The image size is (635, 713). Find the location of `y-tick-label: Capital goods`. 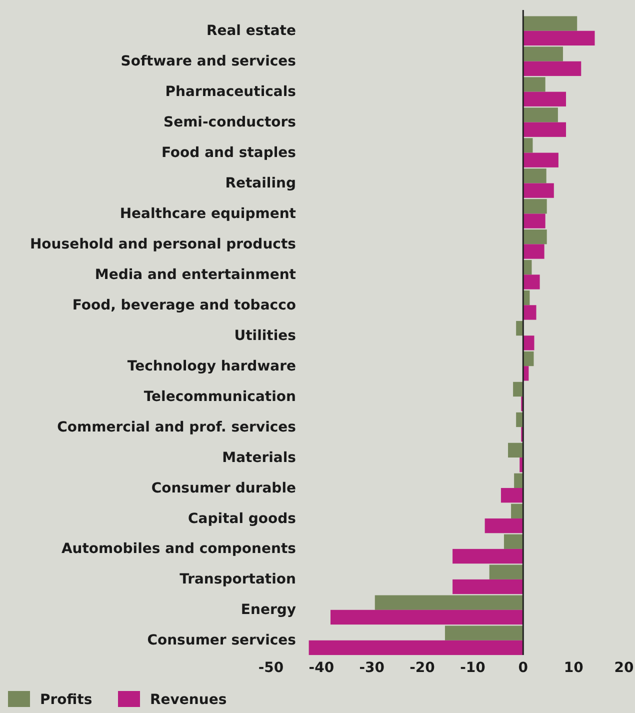

y-tick-label: Capital goods is located at coordinates (242, 518).